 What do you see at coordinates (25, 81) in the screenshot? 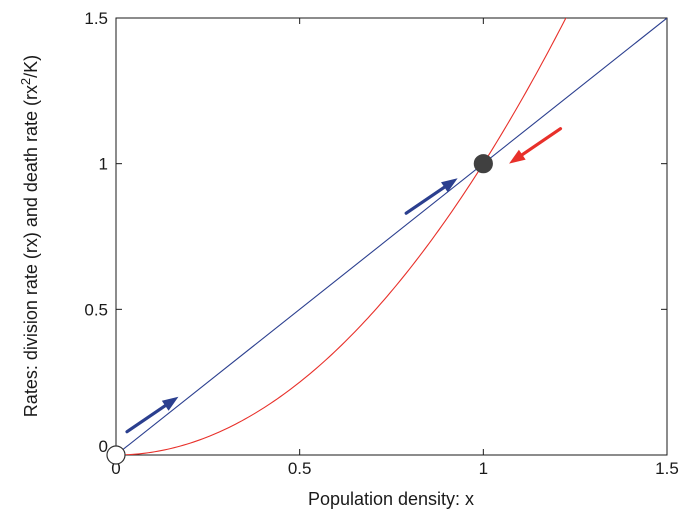
I see `y-axis-label-sup: 2` at bounding box center [25, 81].